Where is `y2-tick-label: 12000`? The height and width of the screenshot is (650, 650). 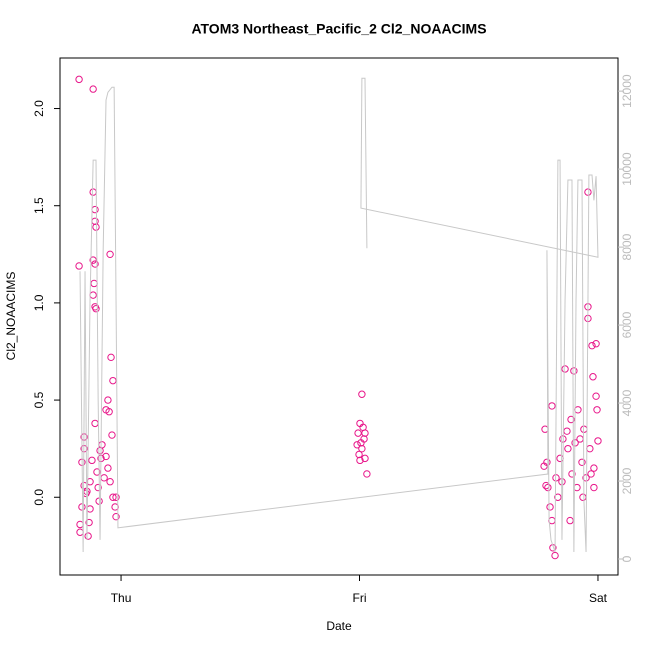
y2-tick-label: 12000 is located at coordinates (627, 91).